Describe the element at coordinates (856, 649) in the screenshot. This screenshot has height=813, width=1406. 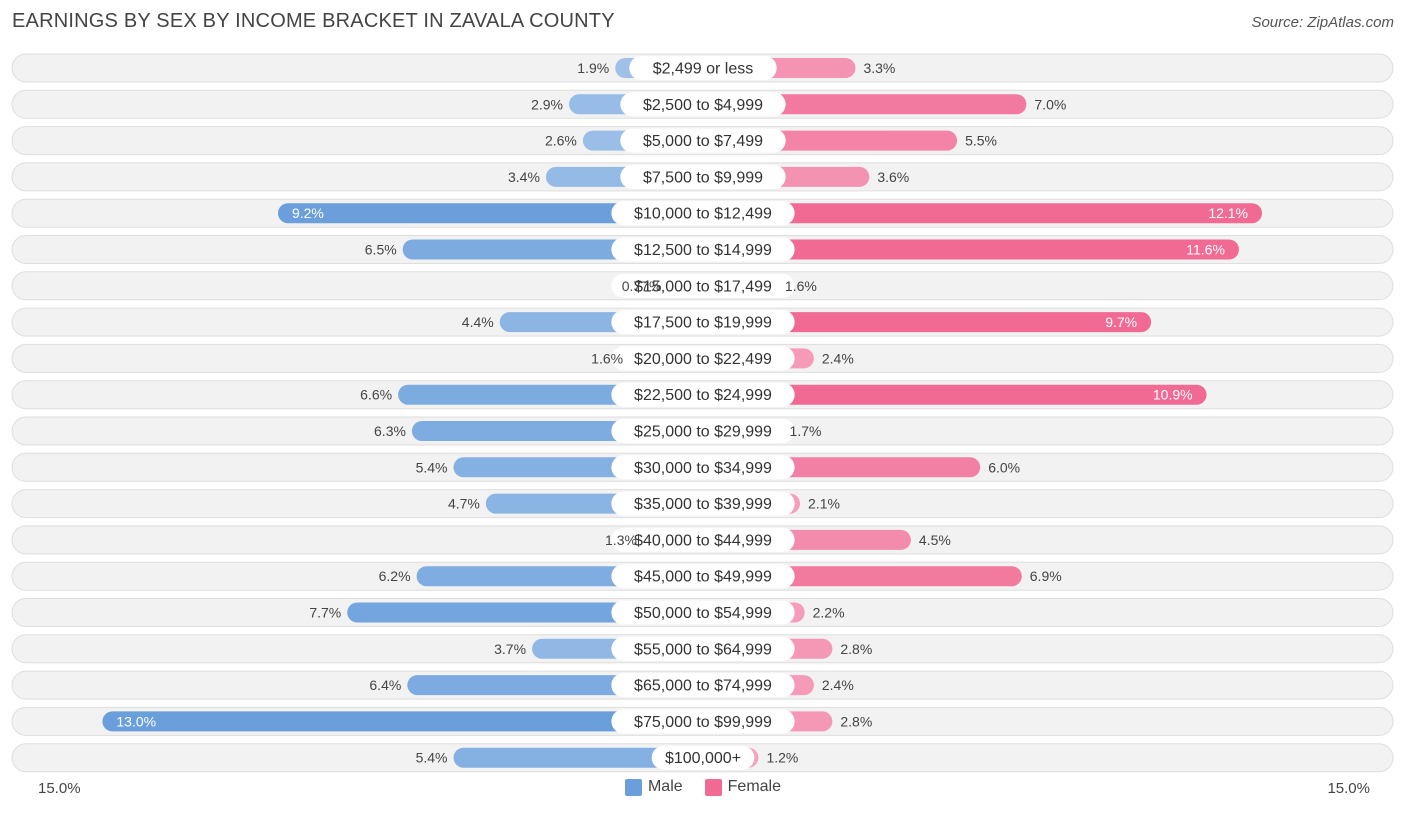
I see `female-value-label-16: 2.8%` at that location.